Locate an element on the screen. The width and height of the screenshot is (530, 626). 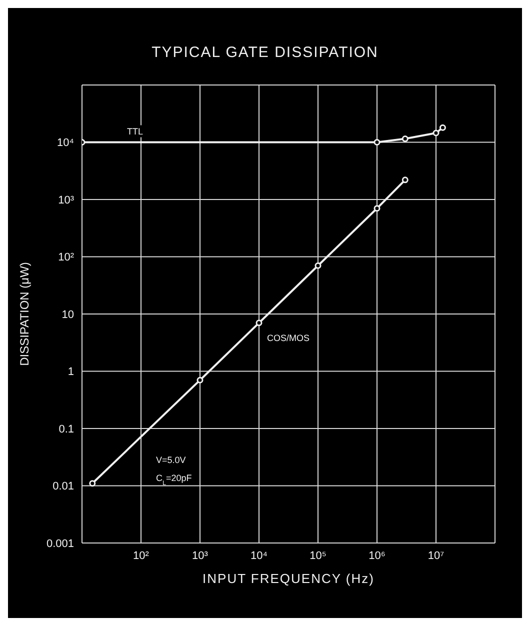
x-axis-title: INPUT FREQUENCY (Hz) is located at coordinates (288, 578).